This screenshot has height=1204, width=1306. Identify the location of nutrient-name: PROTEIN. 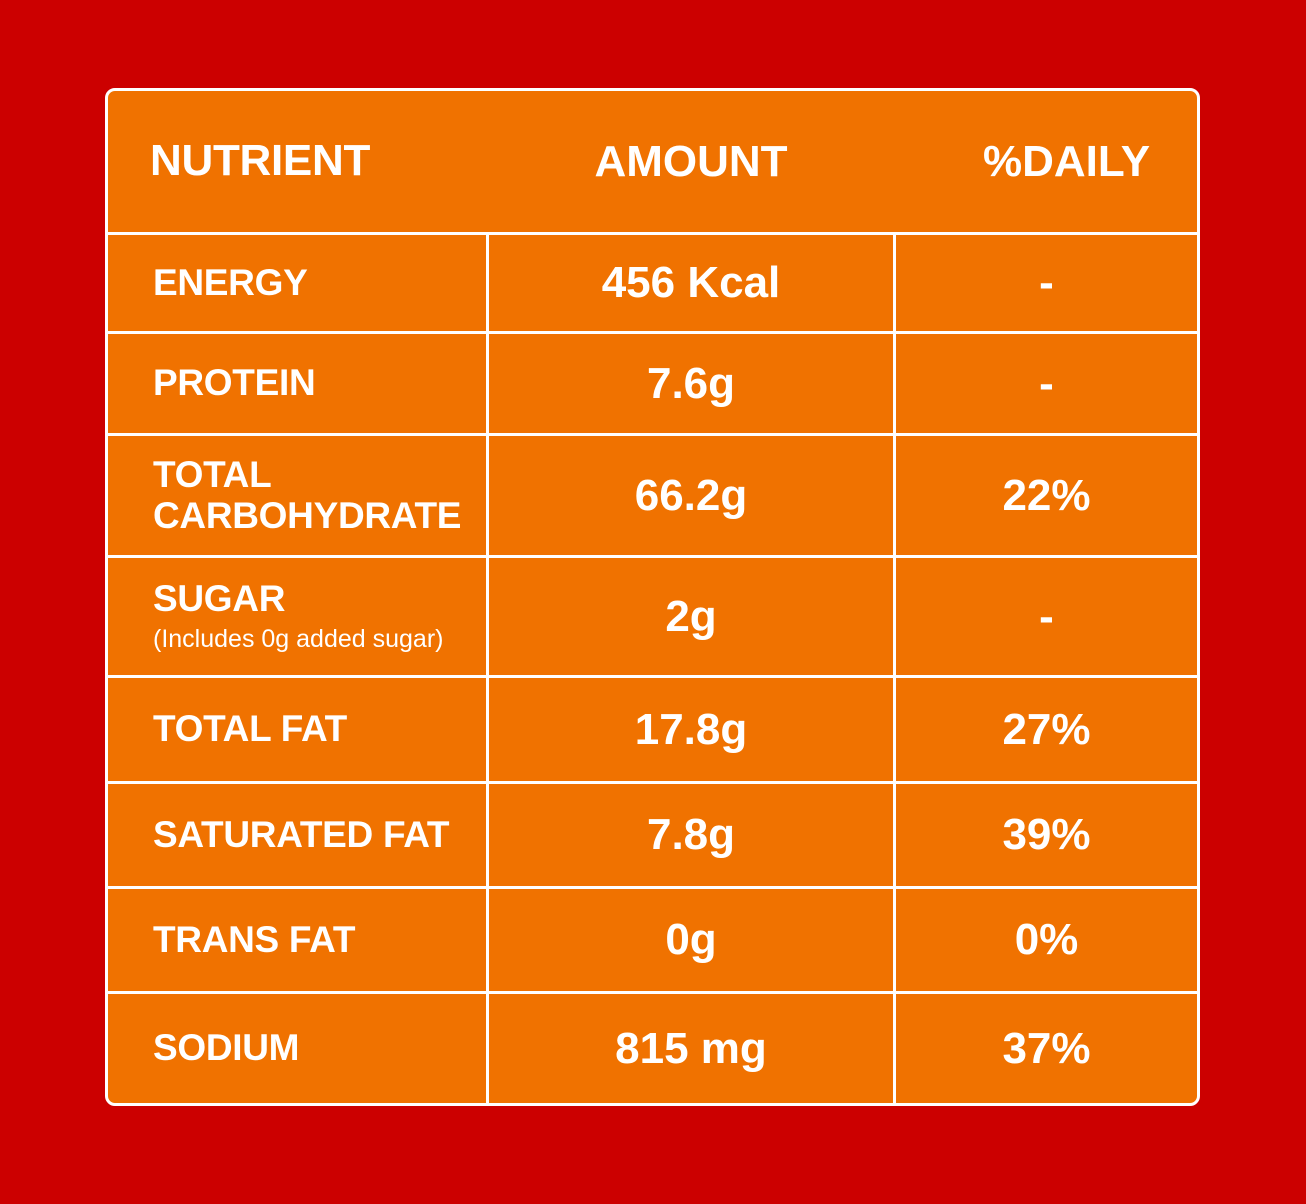
(234, 383).